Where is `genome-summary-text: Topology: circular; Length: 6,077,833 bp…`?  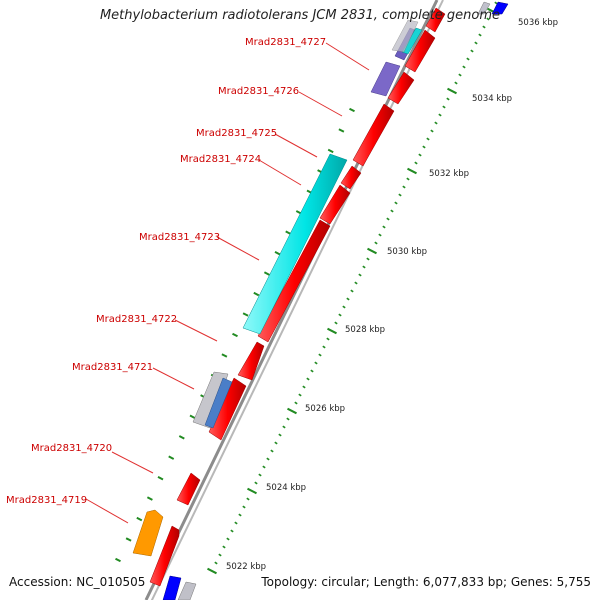 genome-summary-text: Topology: circular; Length: 6,077,833 bp… is located at coordinates (426, 582).